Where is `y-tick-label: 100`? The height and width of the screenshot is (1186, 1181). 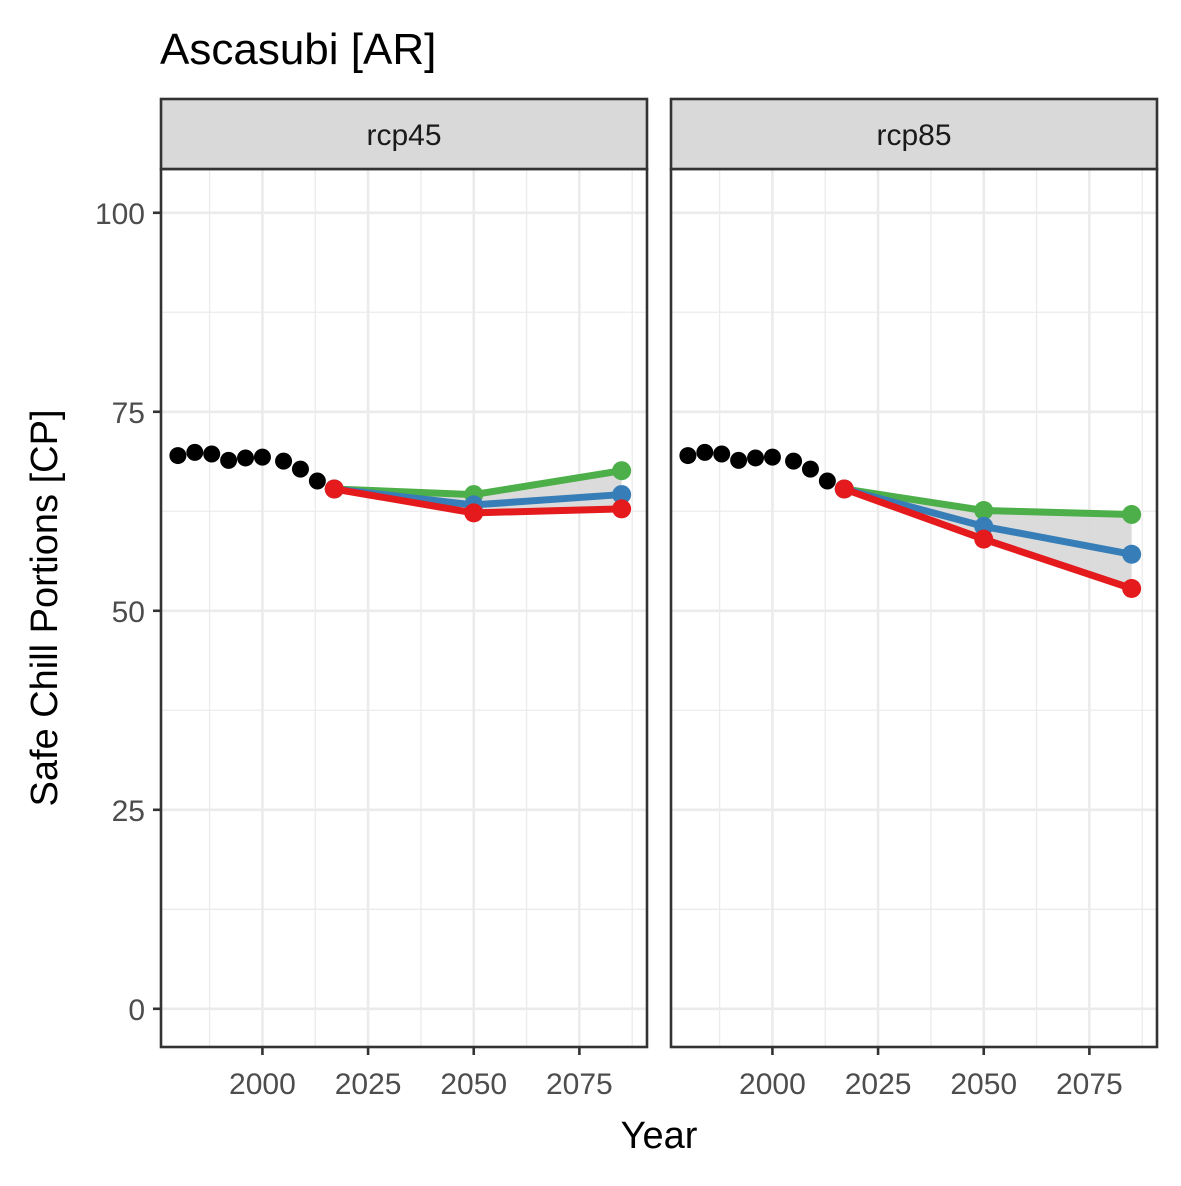 y-tick-label: 100 is located at coordinates (120, 214).